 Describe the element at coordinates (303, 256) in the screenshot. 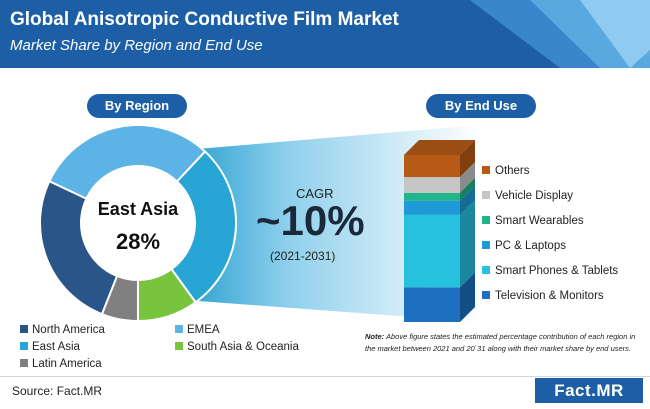

I see `cagr-period: (2021-2031)` at that location.